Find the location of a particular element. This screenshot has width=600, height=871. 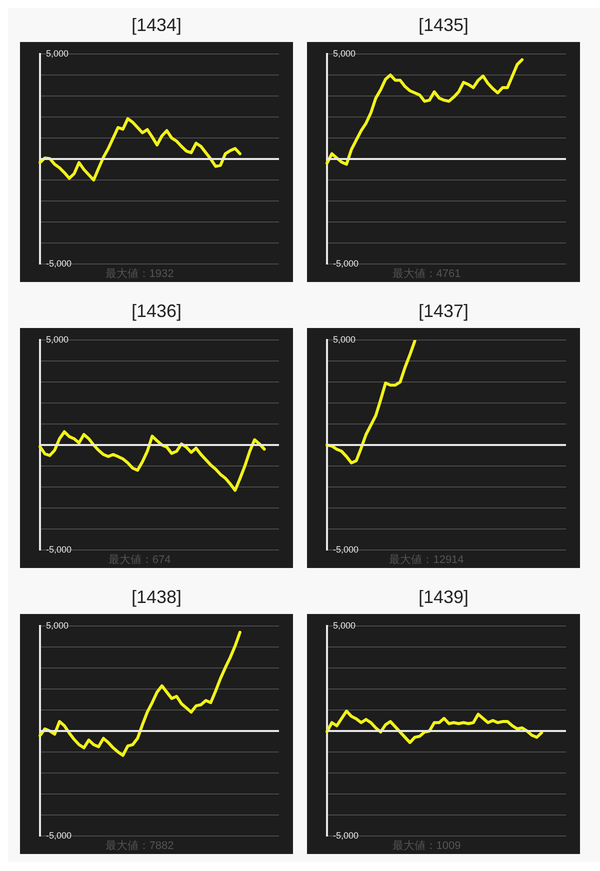

chart-title: [1436] is located at coordinates (156, 311).